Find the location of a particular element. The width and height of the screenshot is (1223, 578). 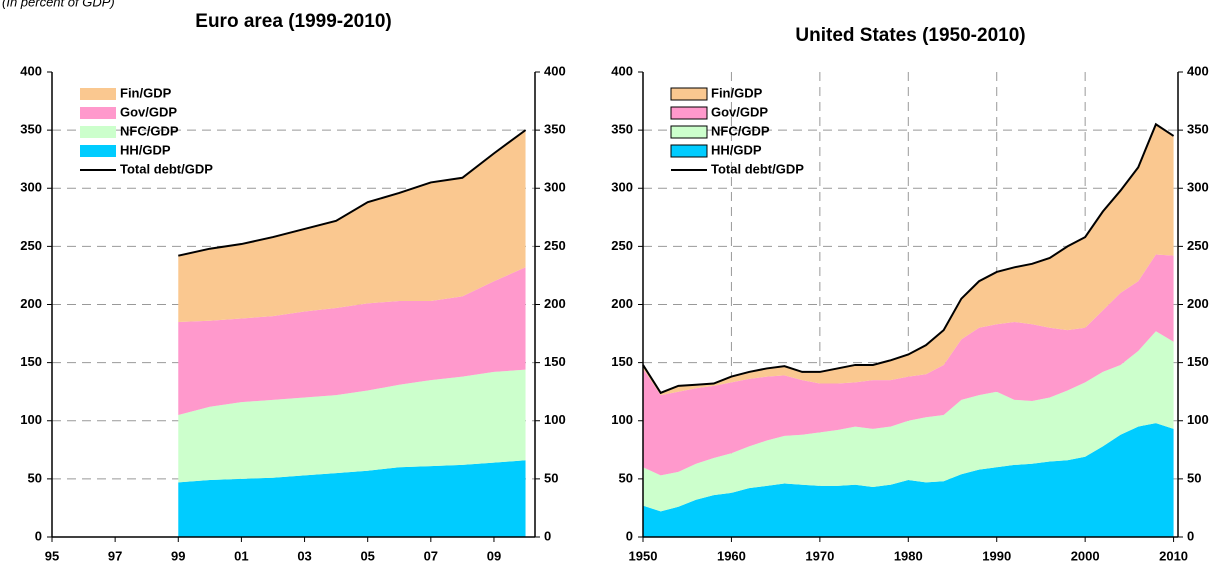

x-tick-label: 1970 is located at coordinates (819, 555).